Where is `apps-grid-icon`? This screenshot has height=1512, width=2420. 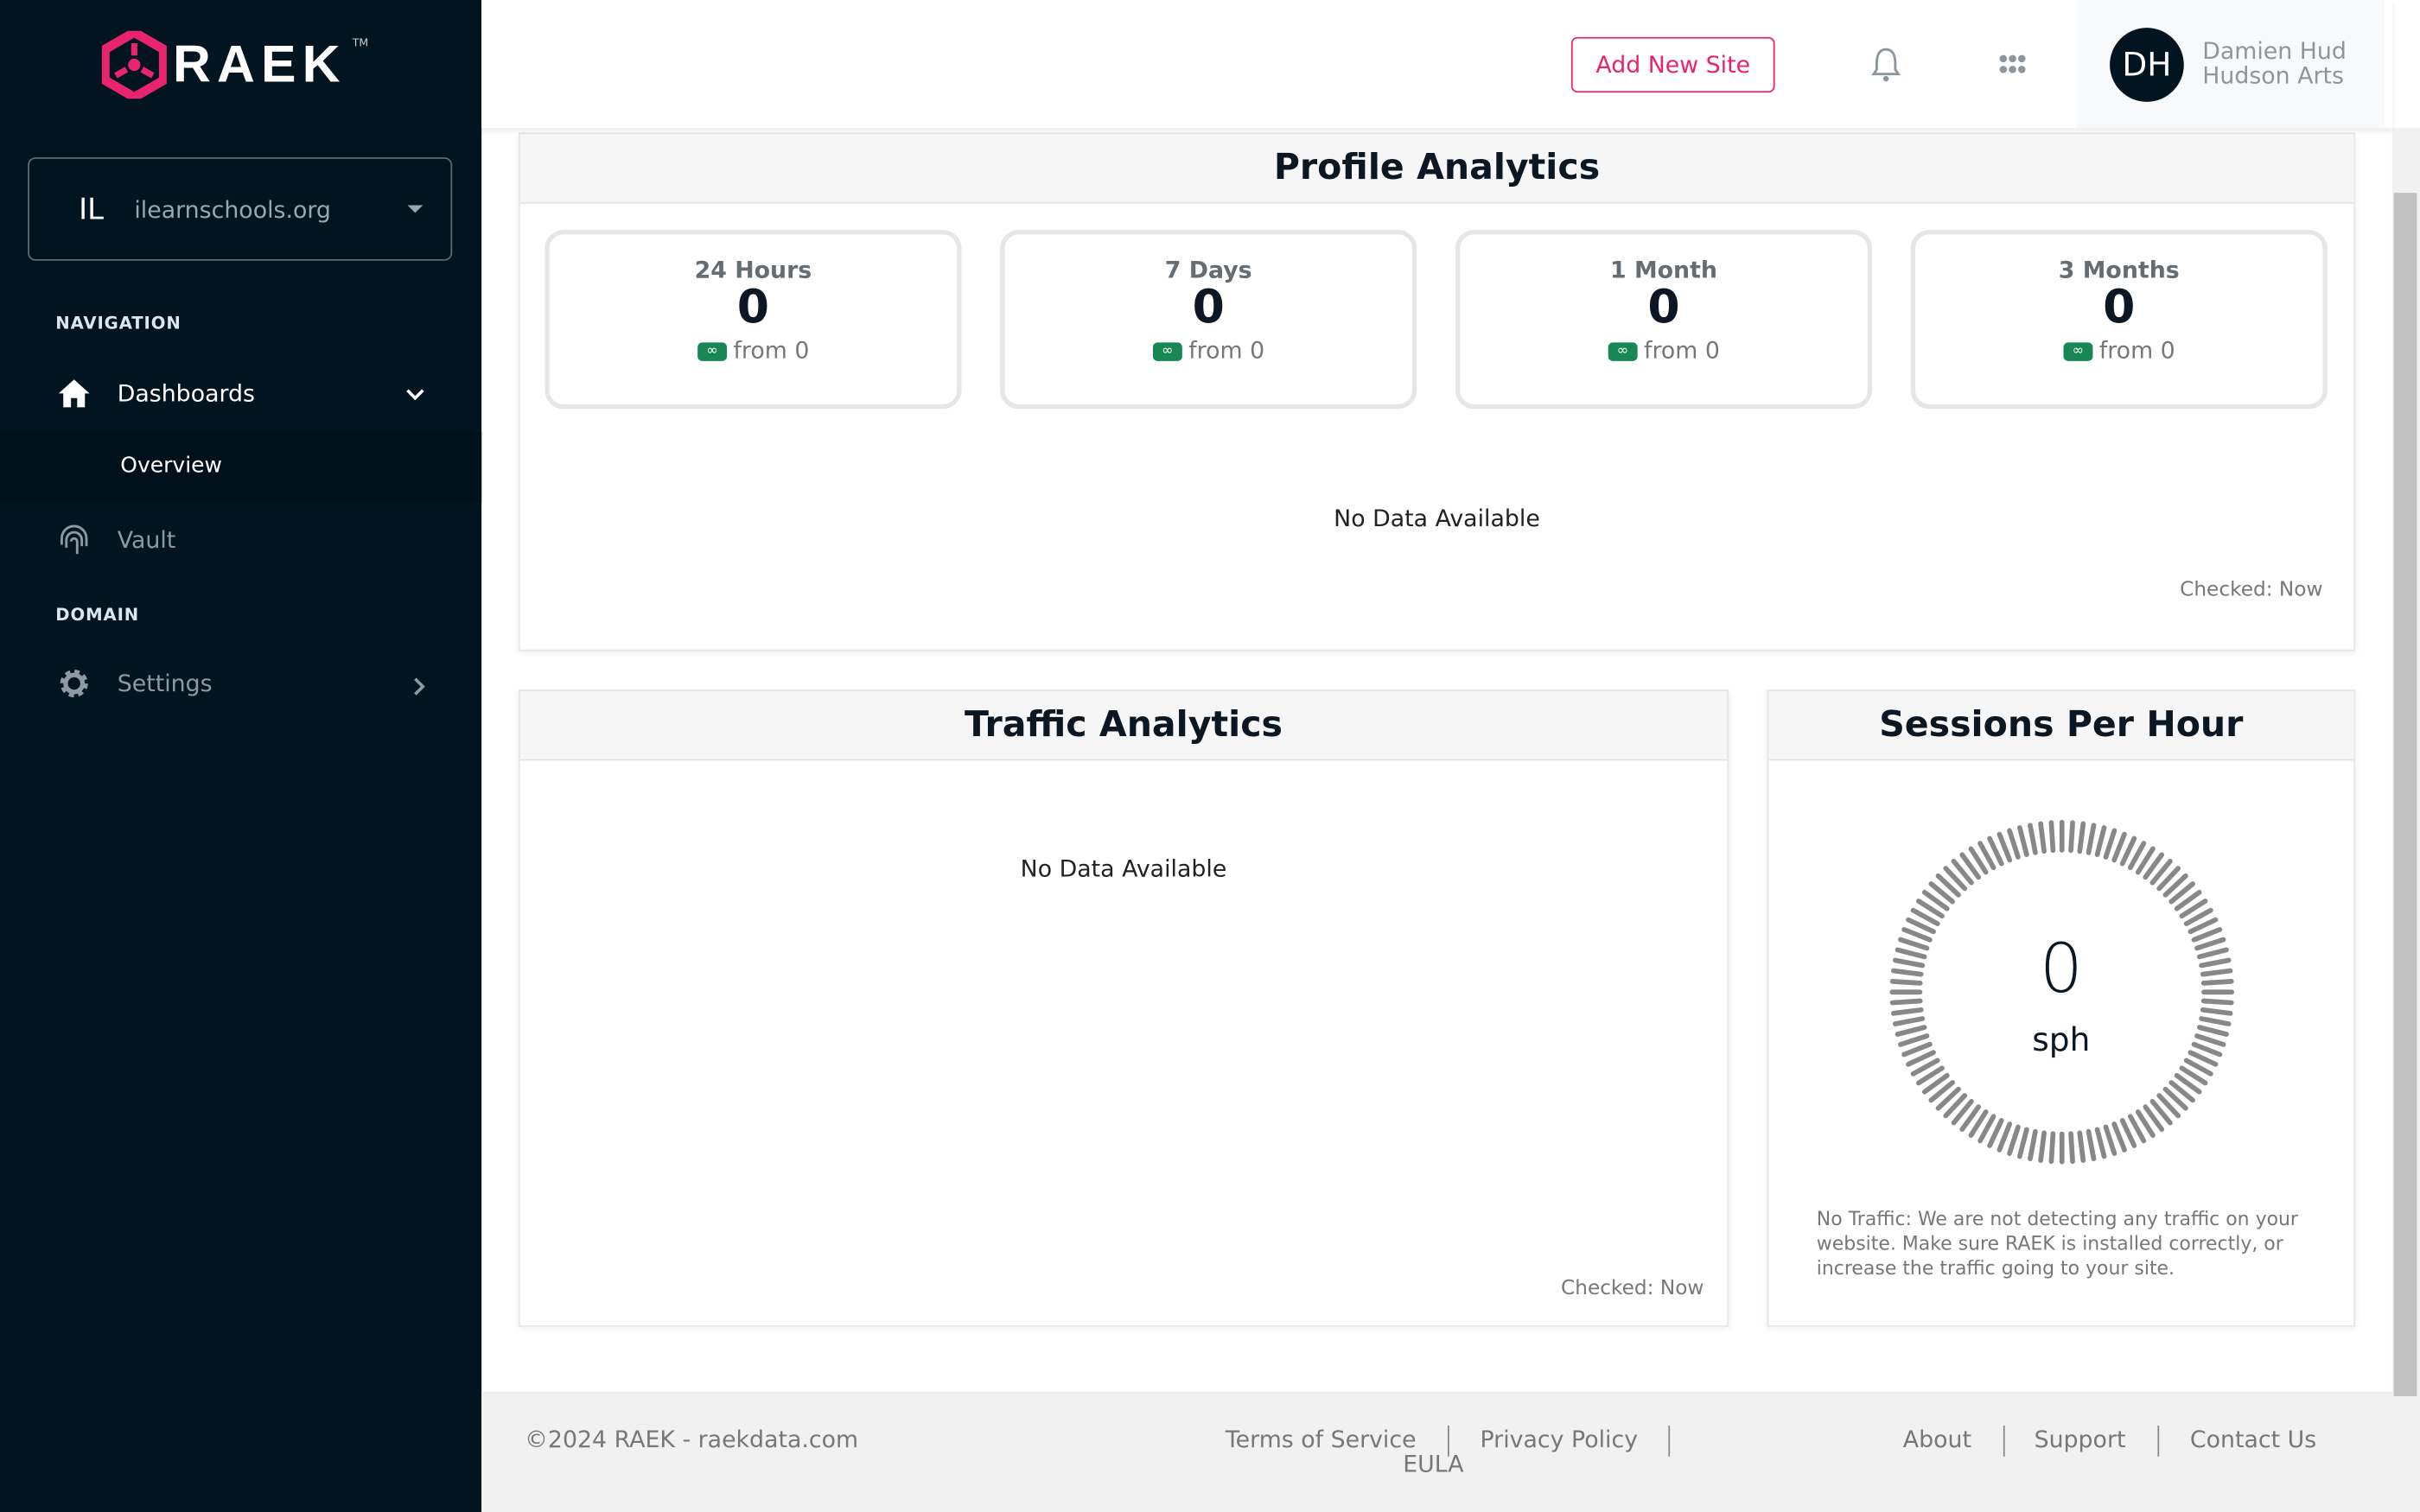
apps-grid-icon is located at coordinates (2012, 64).